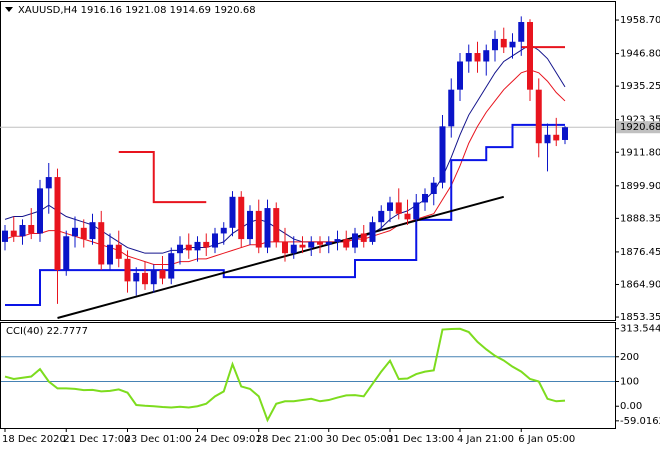  I want to click on y-tick-label: 0.00, so click(631, 406).